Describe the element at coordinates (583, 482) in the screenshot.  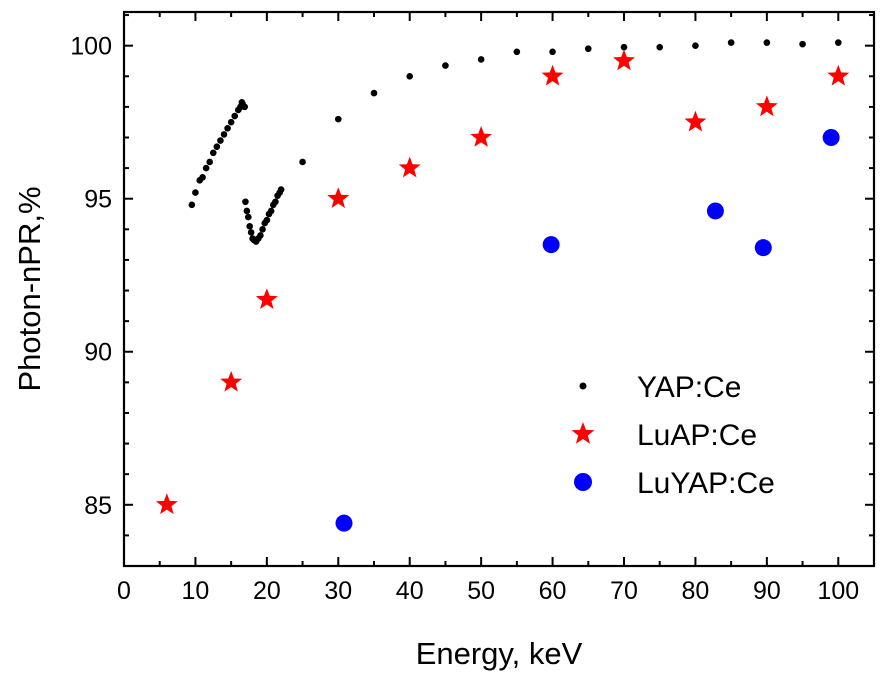
I see `legend-marker-luyap-ce` at that location.